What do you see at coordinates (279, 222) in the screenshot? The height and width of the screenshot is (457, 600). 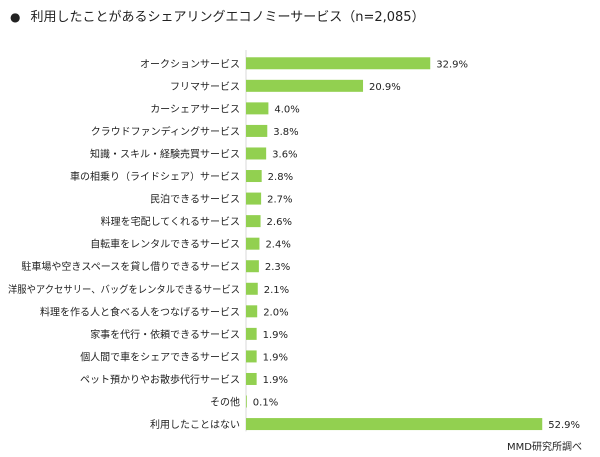 I see `value-label: 2.6%` at bounding box center [279, 222].